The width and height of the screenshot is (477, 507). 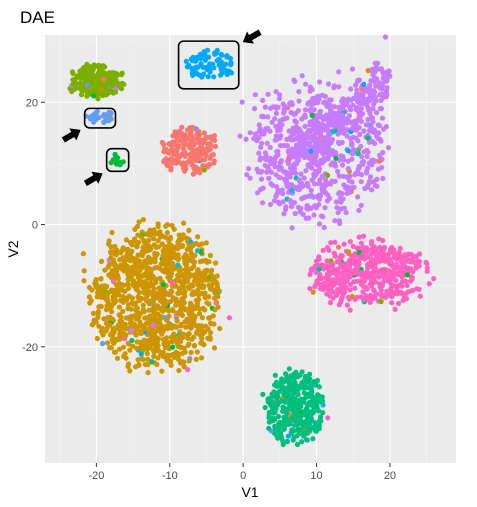 What do you see at coordinates (316, 476) in the screenshot?
I see `x-tick-label: 10` at bounding box center [316, 476].